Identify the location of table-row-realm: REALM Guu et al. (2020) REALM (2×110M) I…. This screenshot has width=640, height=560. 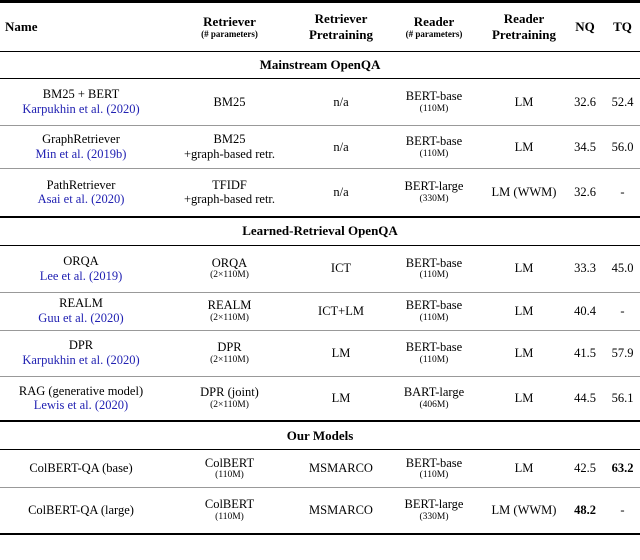
(320, 311).